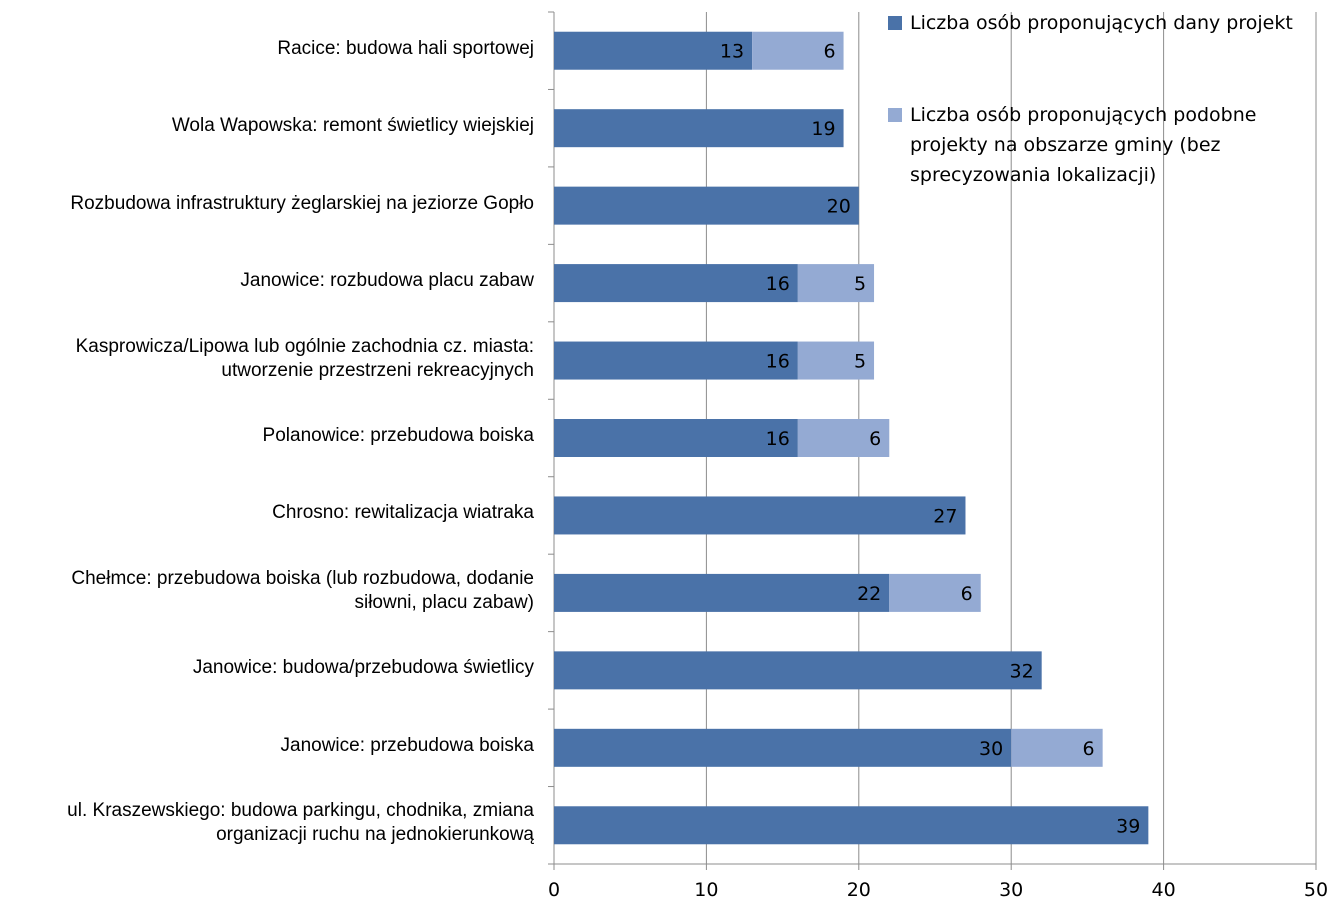 This screenshot has width=1331, height=902. What do you see at coordinates (1021, 671) in the screenshot?
I see `data-label-series-1-row-9: 32` at bounding box center [1021, 671].